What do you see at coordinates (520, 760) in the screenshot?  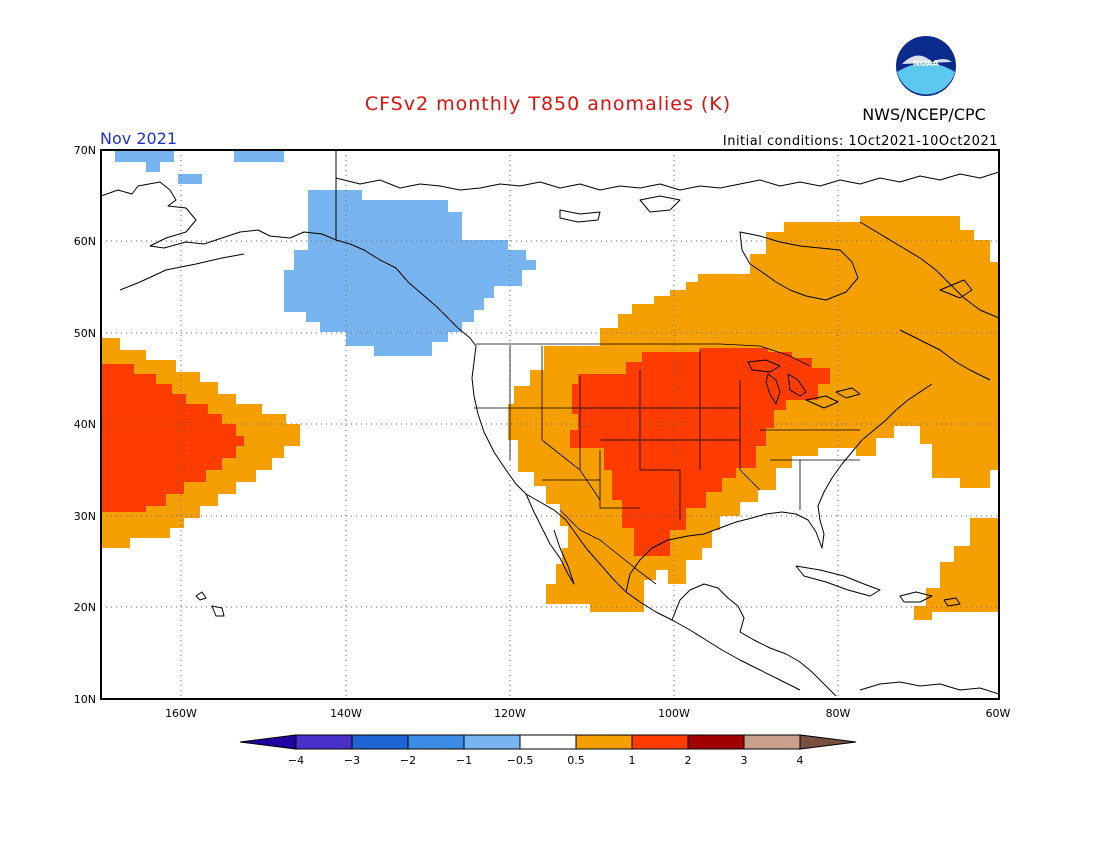 I see `legend-label: −0.5` at bounding box center [520, 760].